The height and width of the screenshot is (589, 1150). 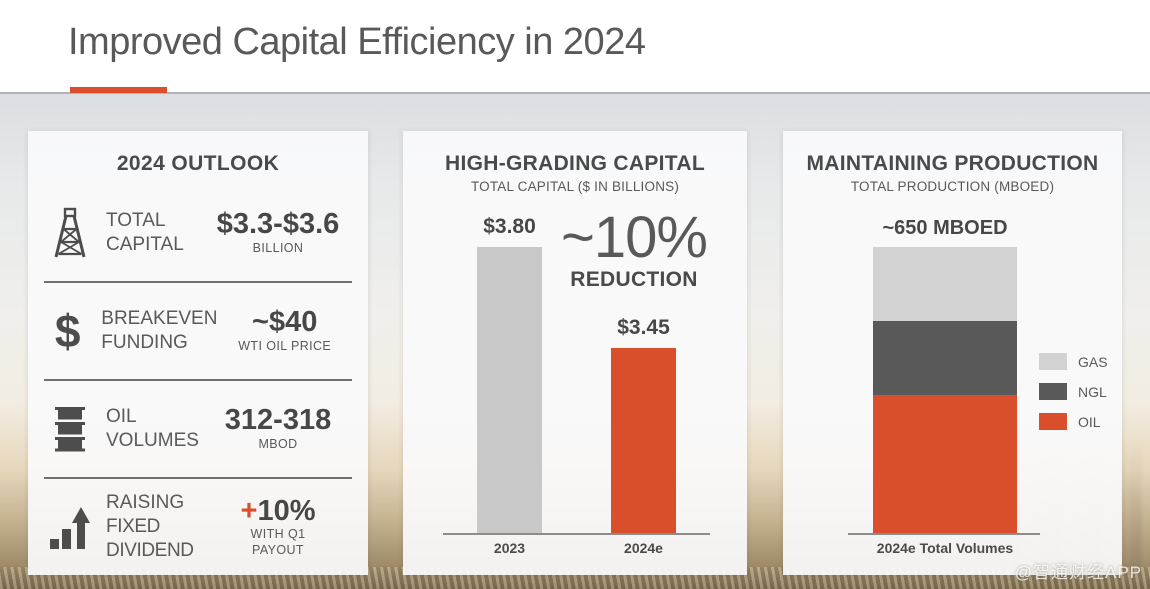 I want to click on legend-item-gas: GAS, so click(x=1073, y=361).